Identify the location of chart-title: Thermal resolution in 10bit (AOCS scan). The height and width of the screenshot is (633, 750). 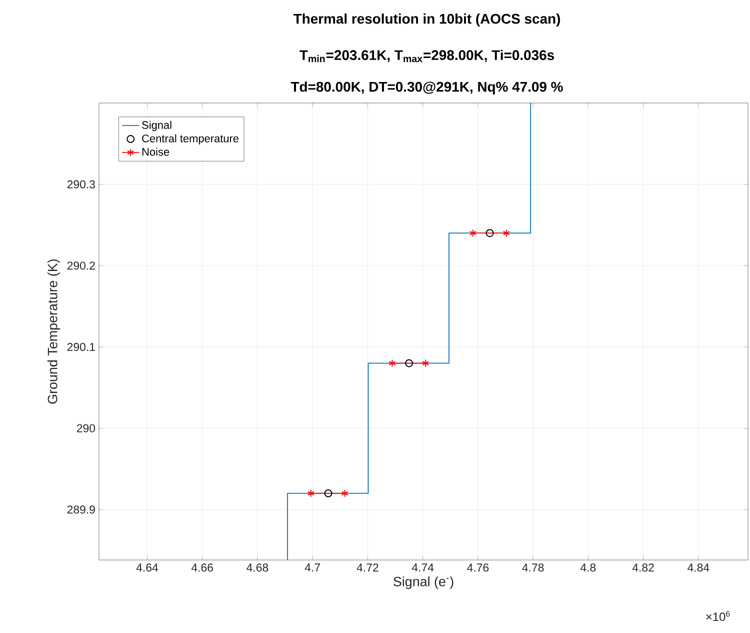
(426, 19).